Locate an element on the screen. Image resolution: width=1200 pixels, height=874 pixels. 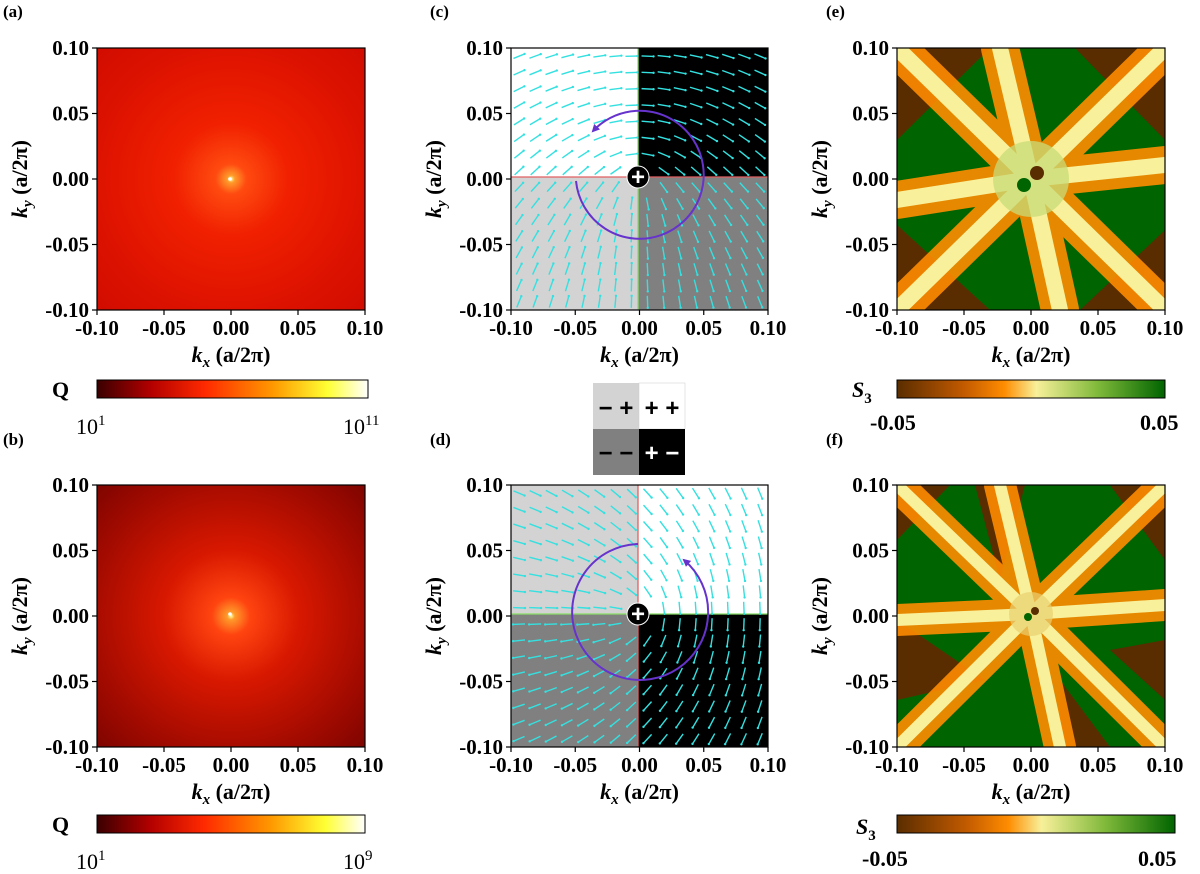
colorbar-f-max: 0.05 is located at coordinates (1157, 858).